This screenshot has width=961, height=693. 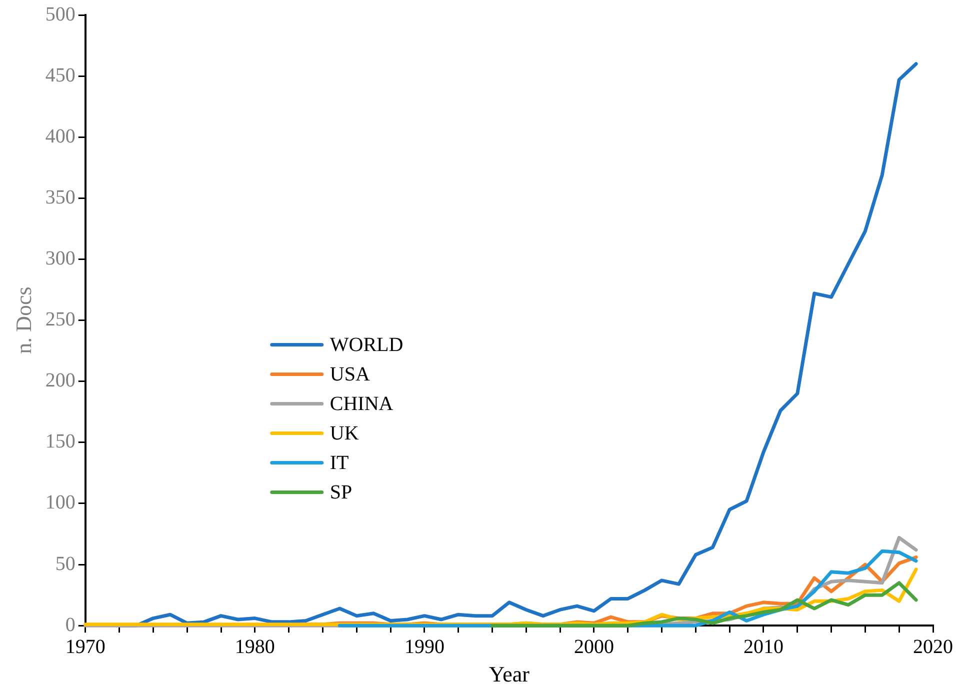 I want to click on x-tick-label: 1980, so click(x=254, y=647).